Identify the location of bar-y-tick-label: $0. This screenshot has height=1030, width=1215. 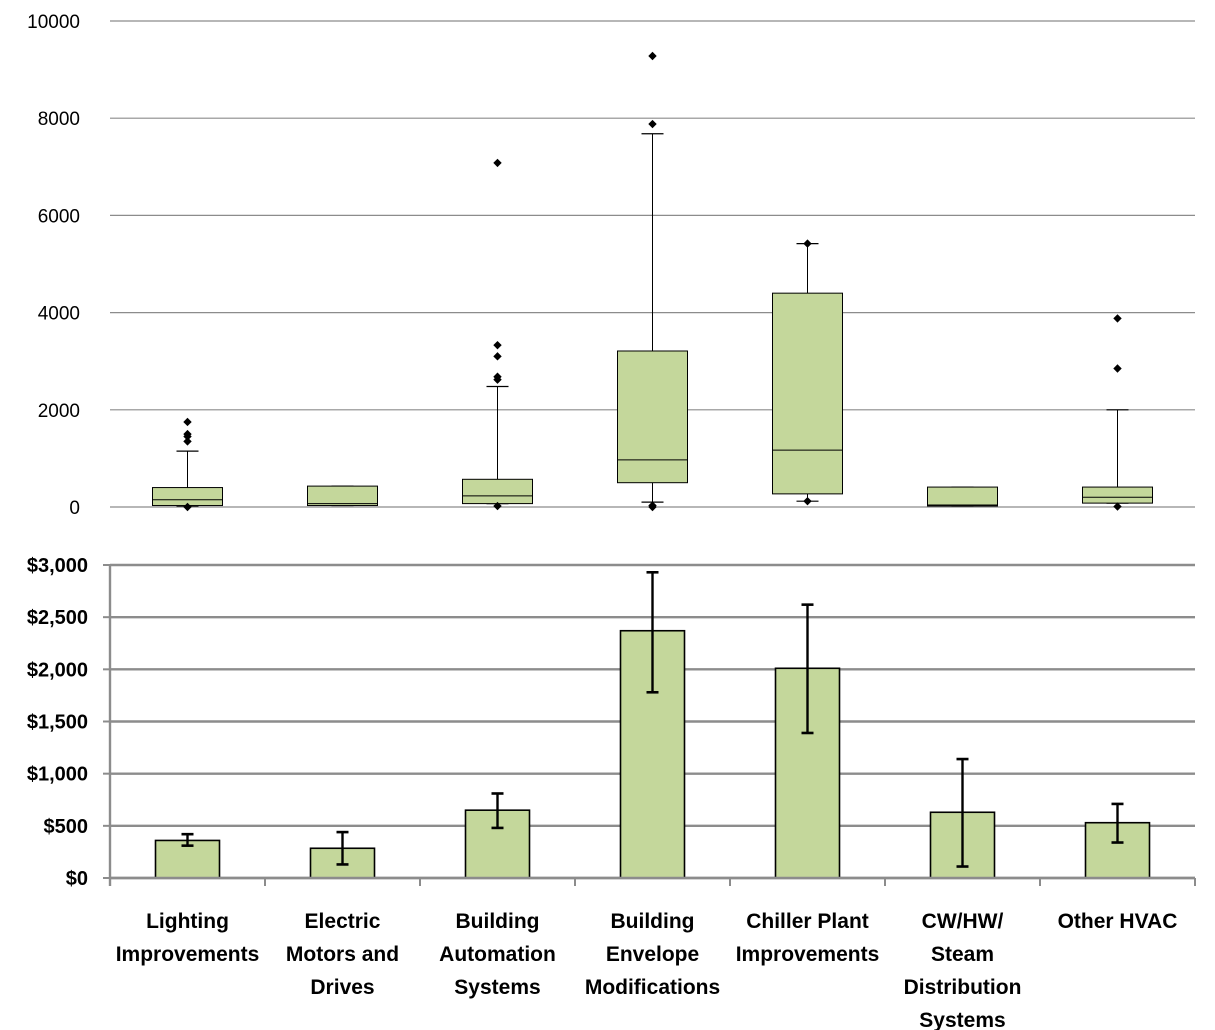
(77, 879).